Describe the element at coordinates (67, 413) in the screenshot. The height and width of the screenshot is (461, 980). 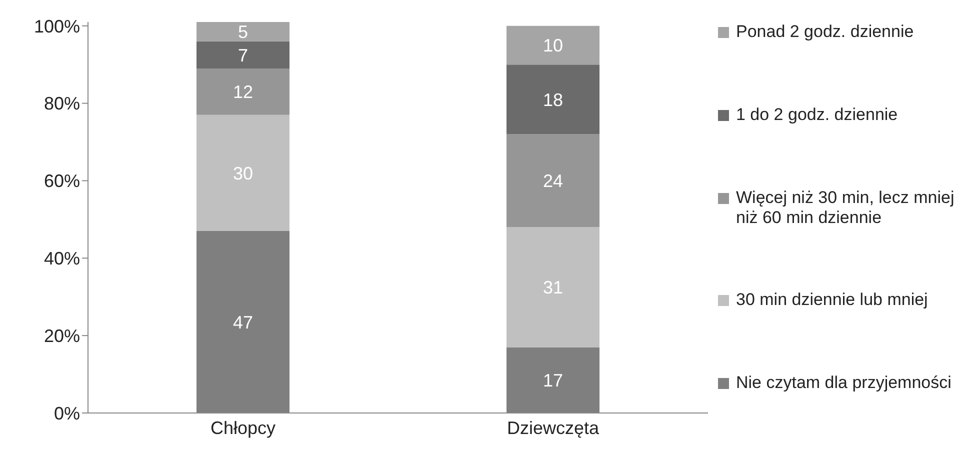
I see `y-tick-label: 0%` at that location.